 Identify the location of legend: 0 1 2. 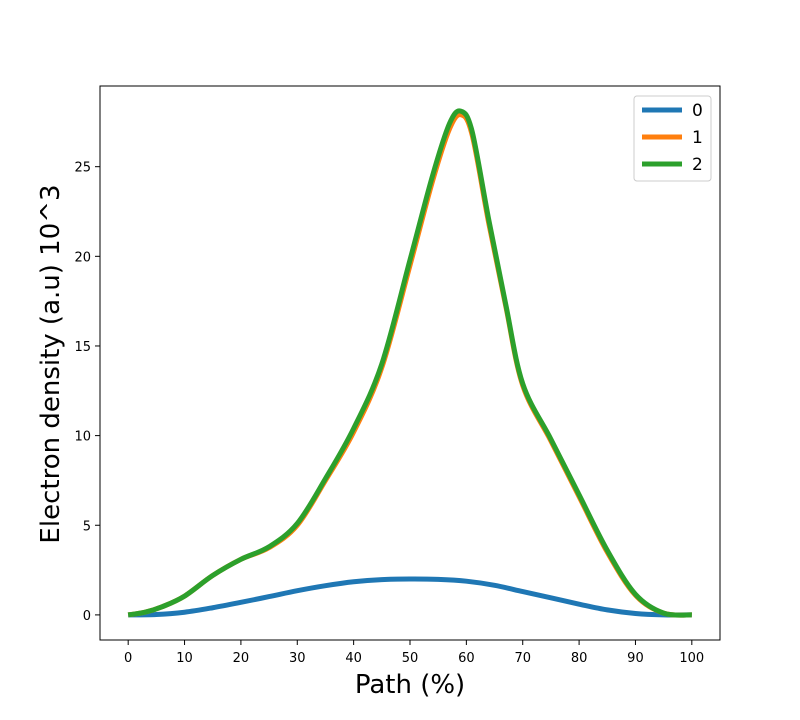
(672, 138).